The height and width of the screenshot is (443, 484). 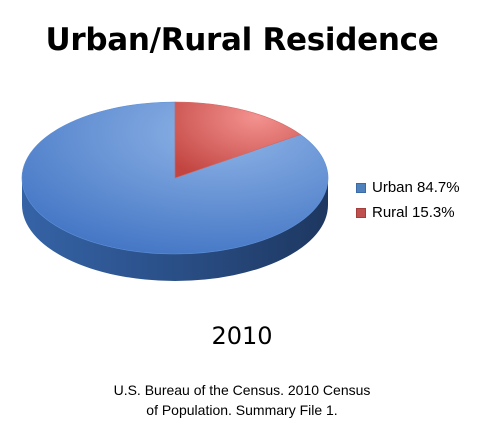 I want to click on source-line-1: U.S. Bureau of the Census. 2010 Census, so click(x=242, y=390).